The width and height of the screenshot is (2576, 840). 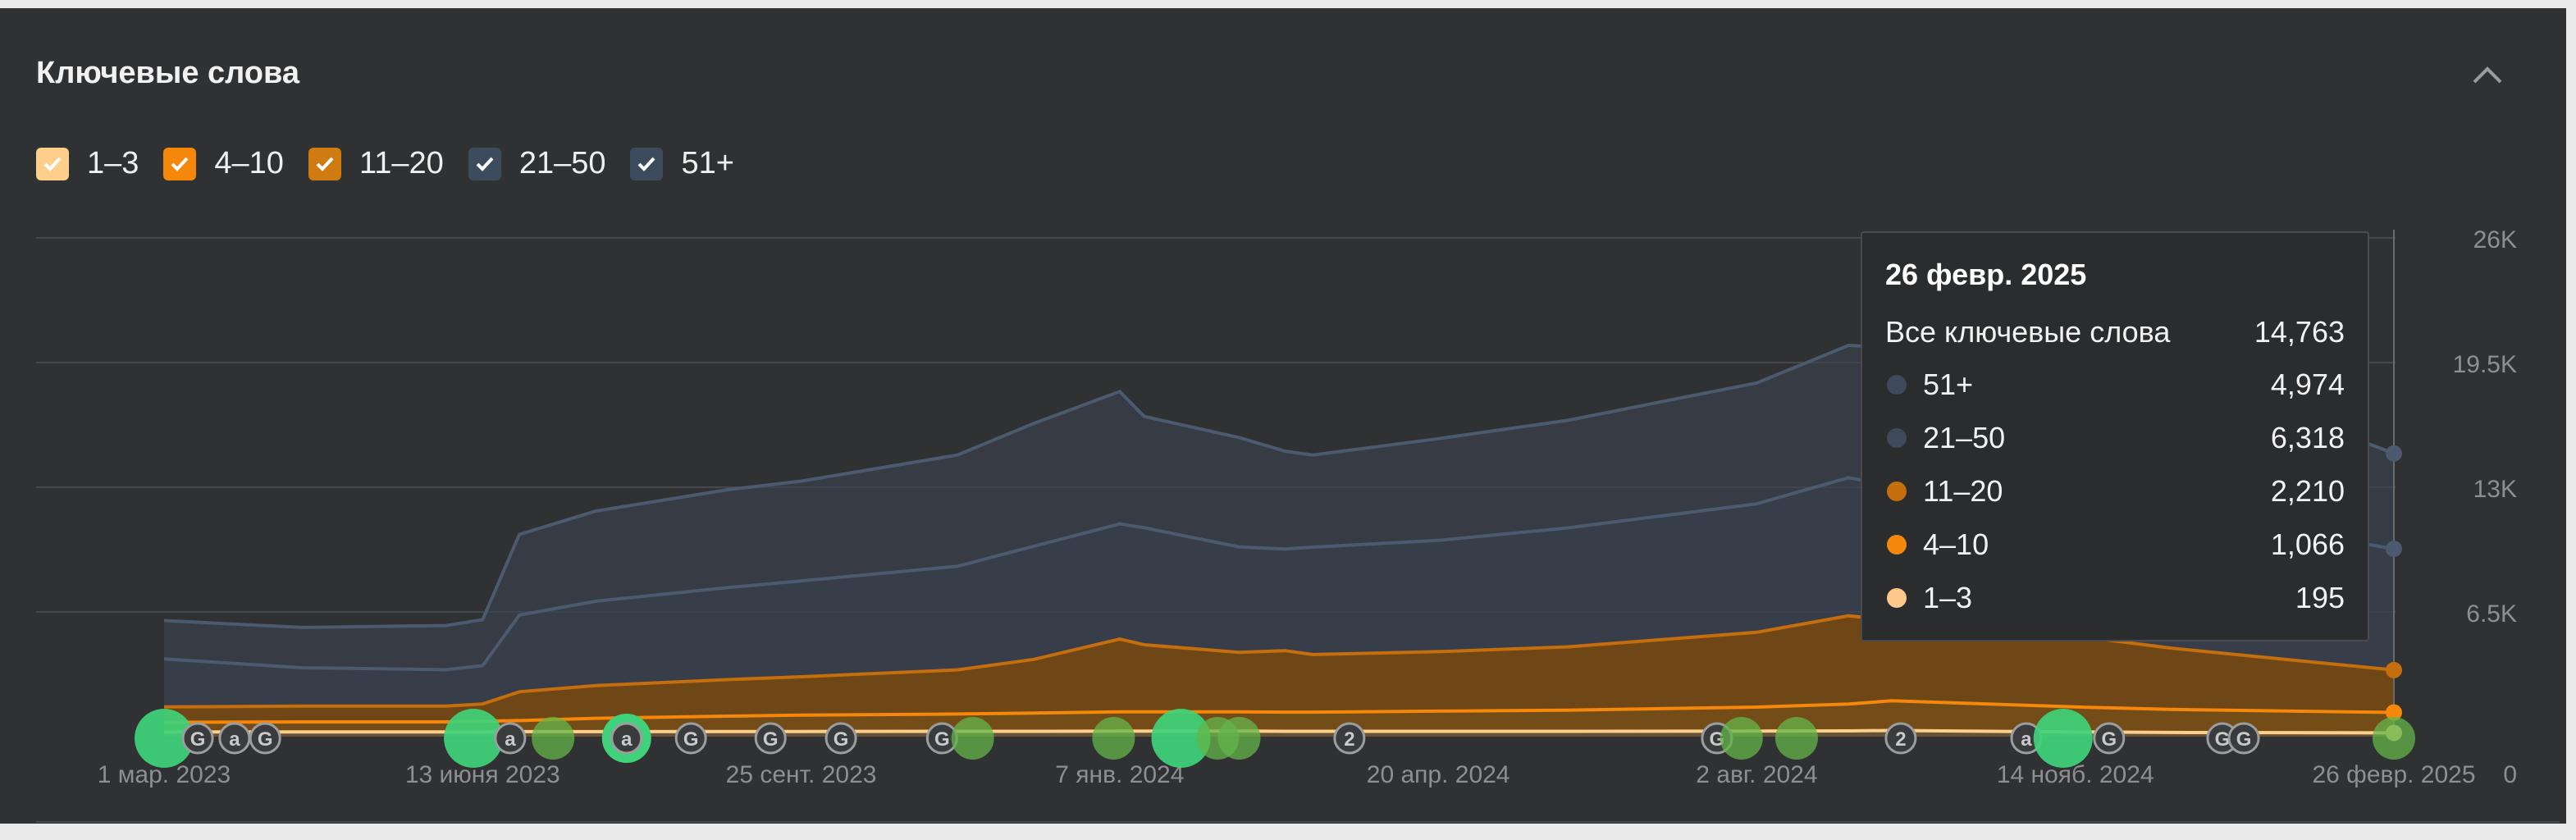 I want to click on area-4–10, so click(x=1279, y=717).